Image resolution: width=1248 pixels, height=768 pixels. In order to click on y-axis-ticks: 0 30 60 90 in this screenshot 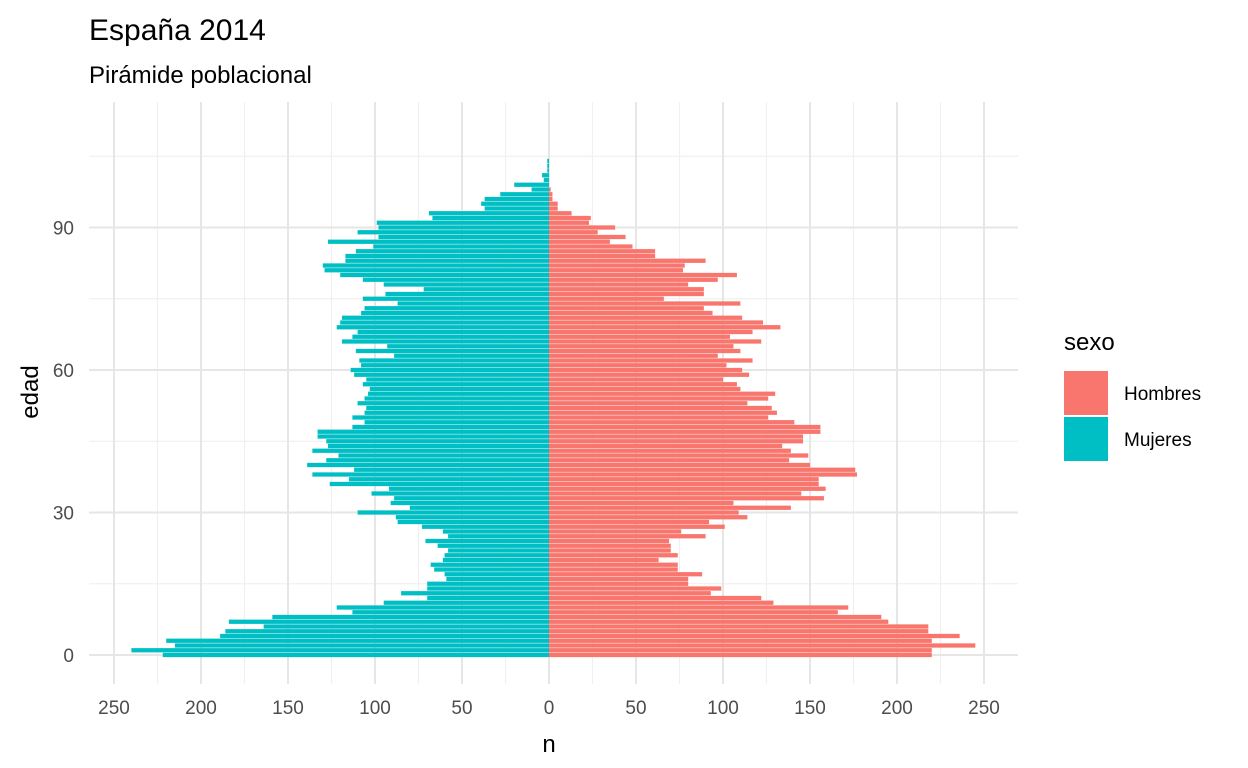, I will do `click(63, 443)`.